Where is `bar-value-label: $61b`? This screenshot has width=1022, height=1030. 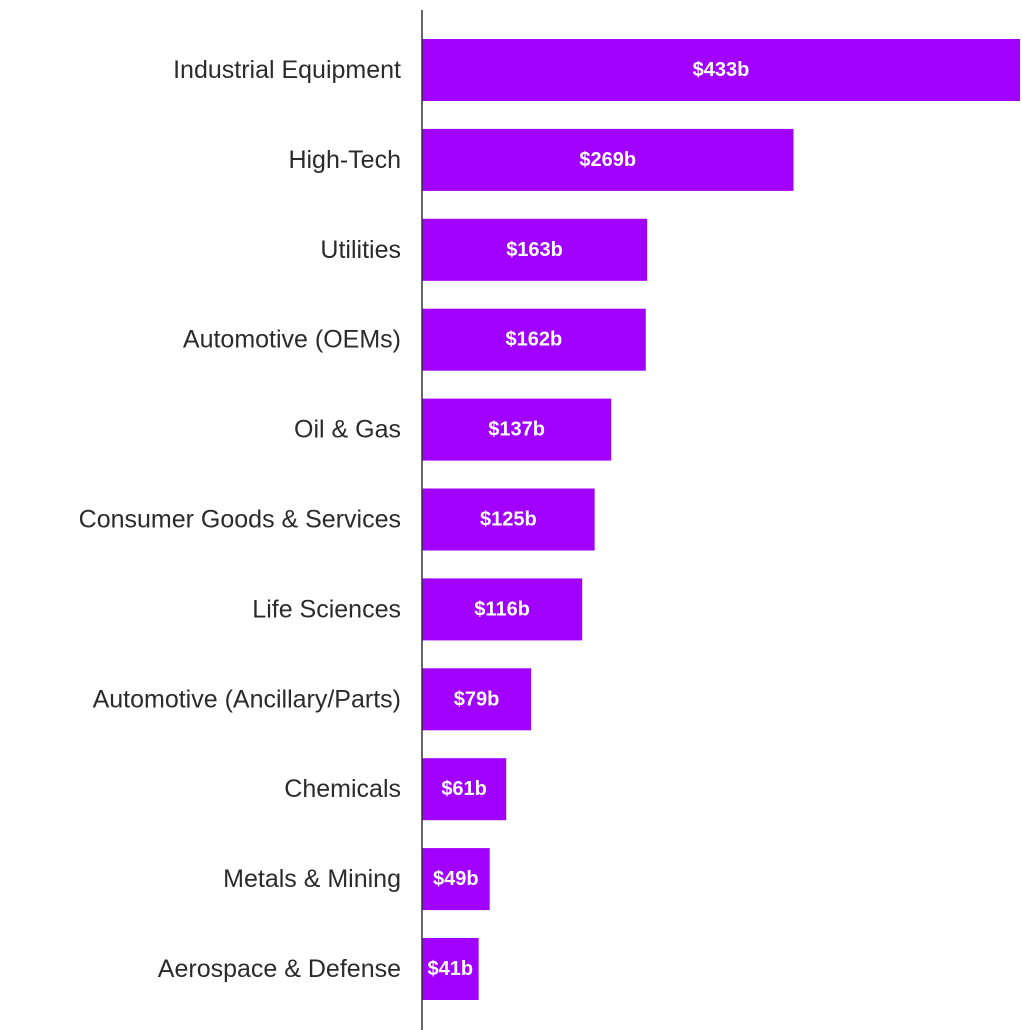
bar-value-label: $61b is located at coordinates (464, 789).